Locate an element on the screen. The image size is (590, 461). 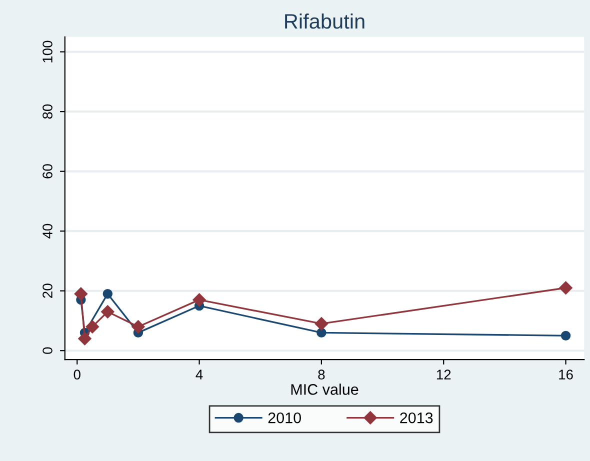
y-tick-label: 20 is located at coordinates (47, 291).